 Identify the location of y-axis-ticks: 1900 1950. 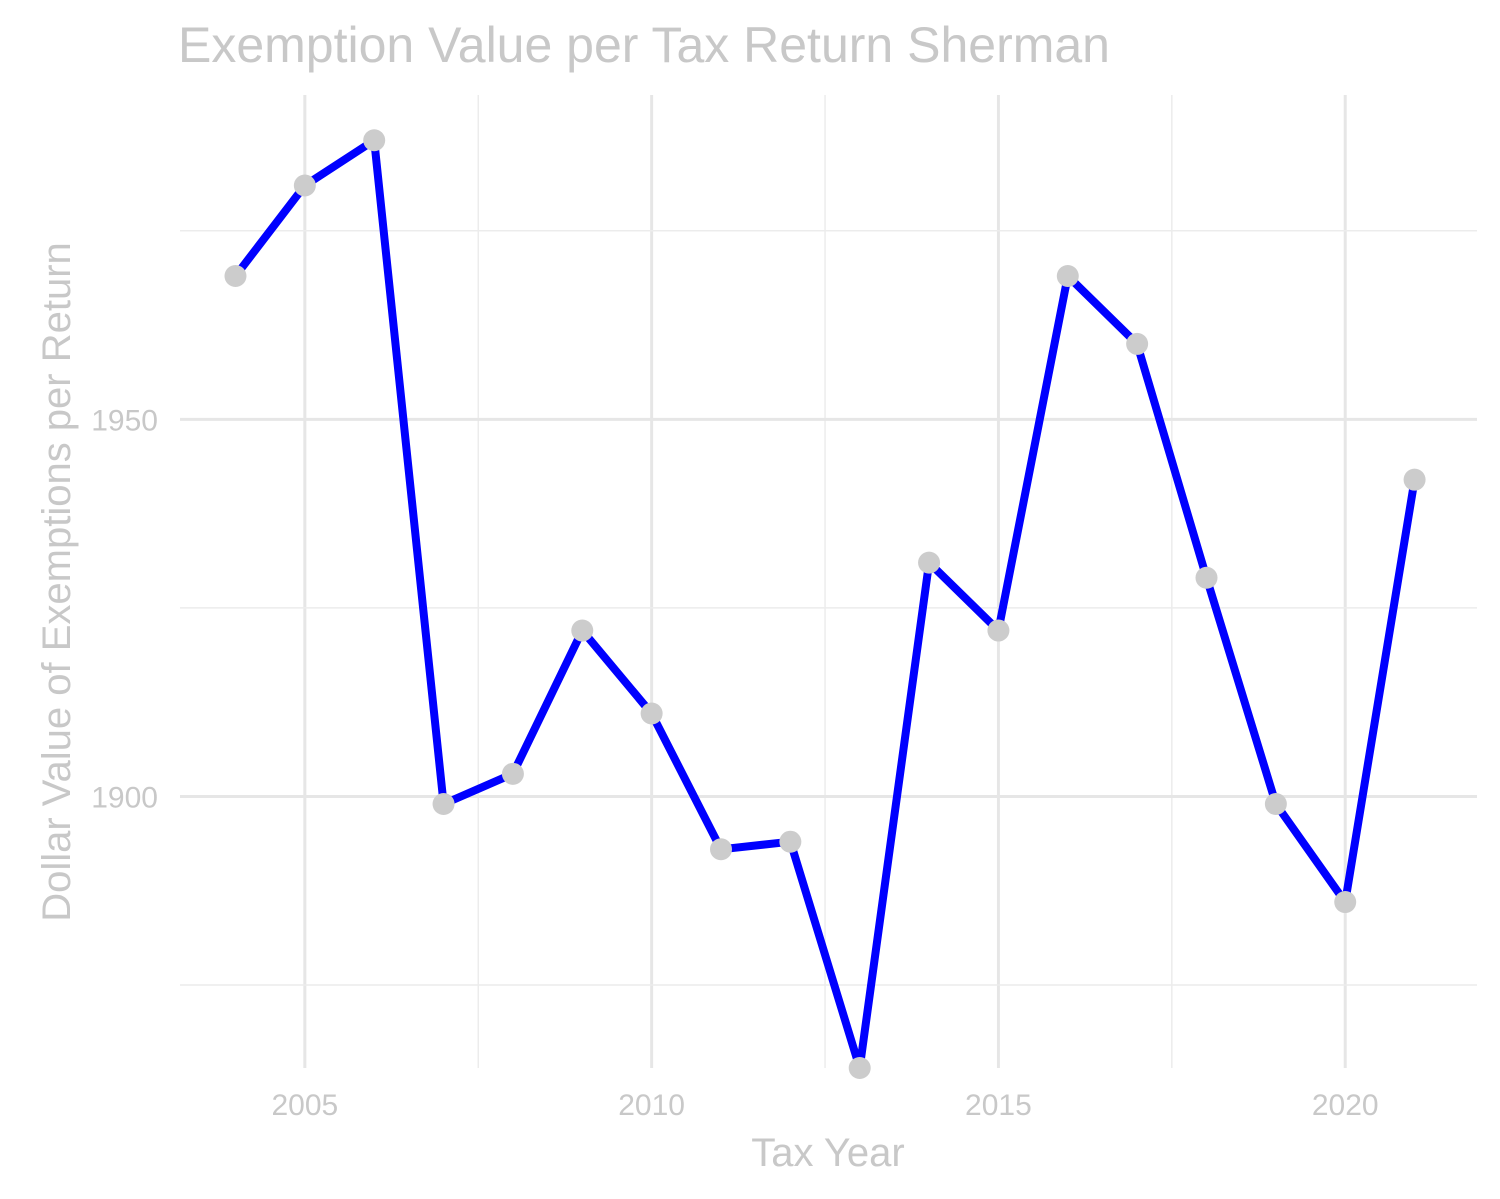
(124, 609).